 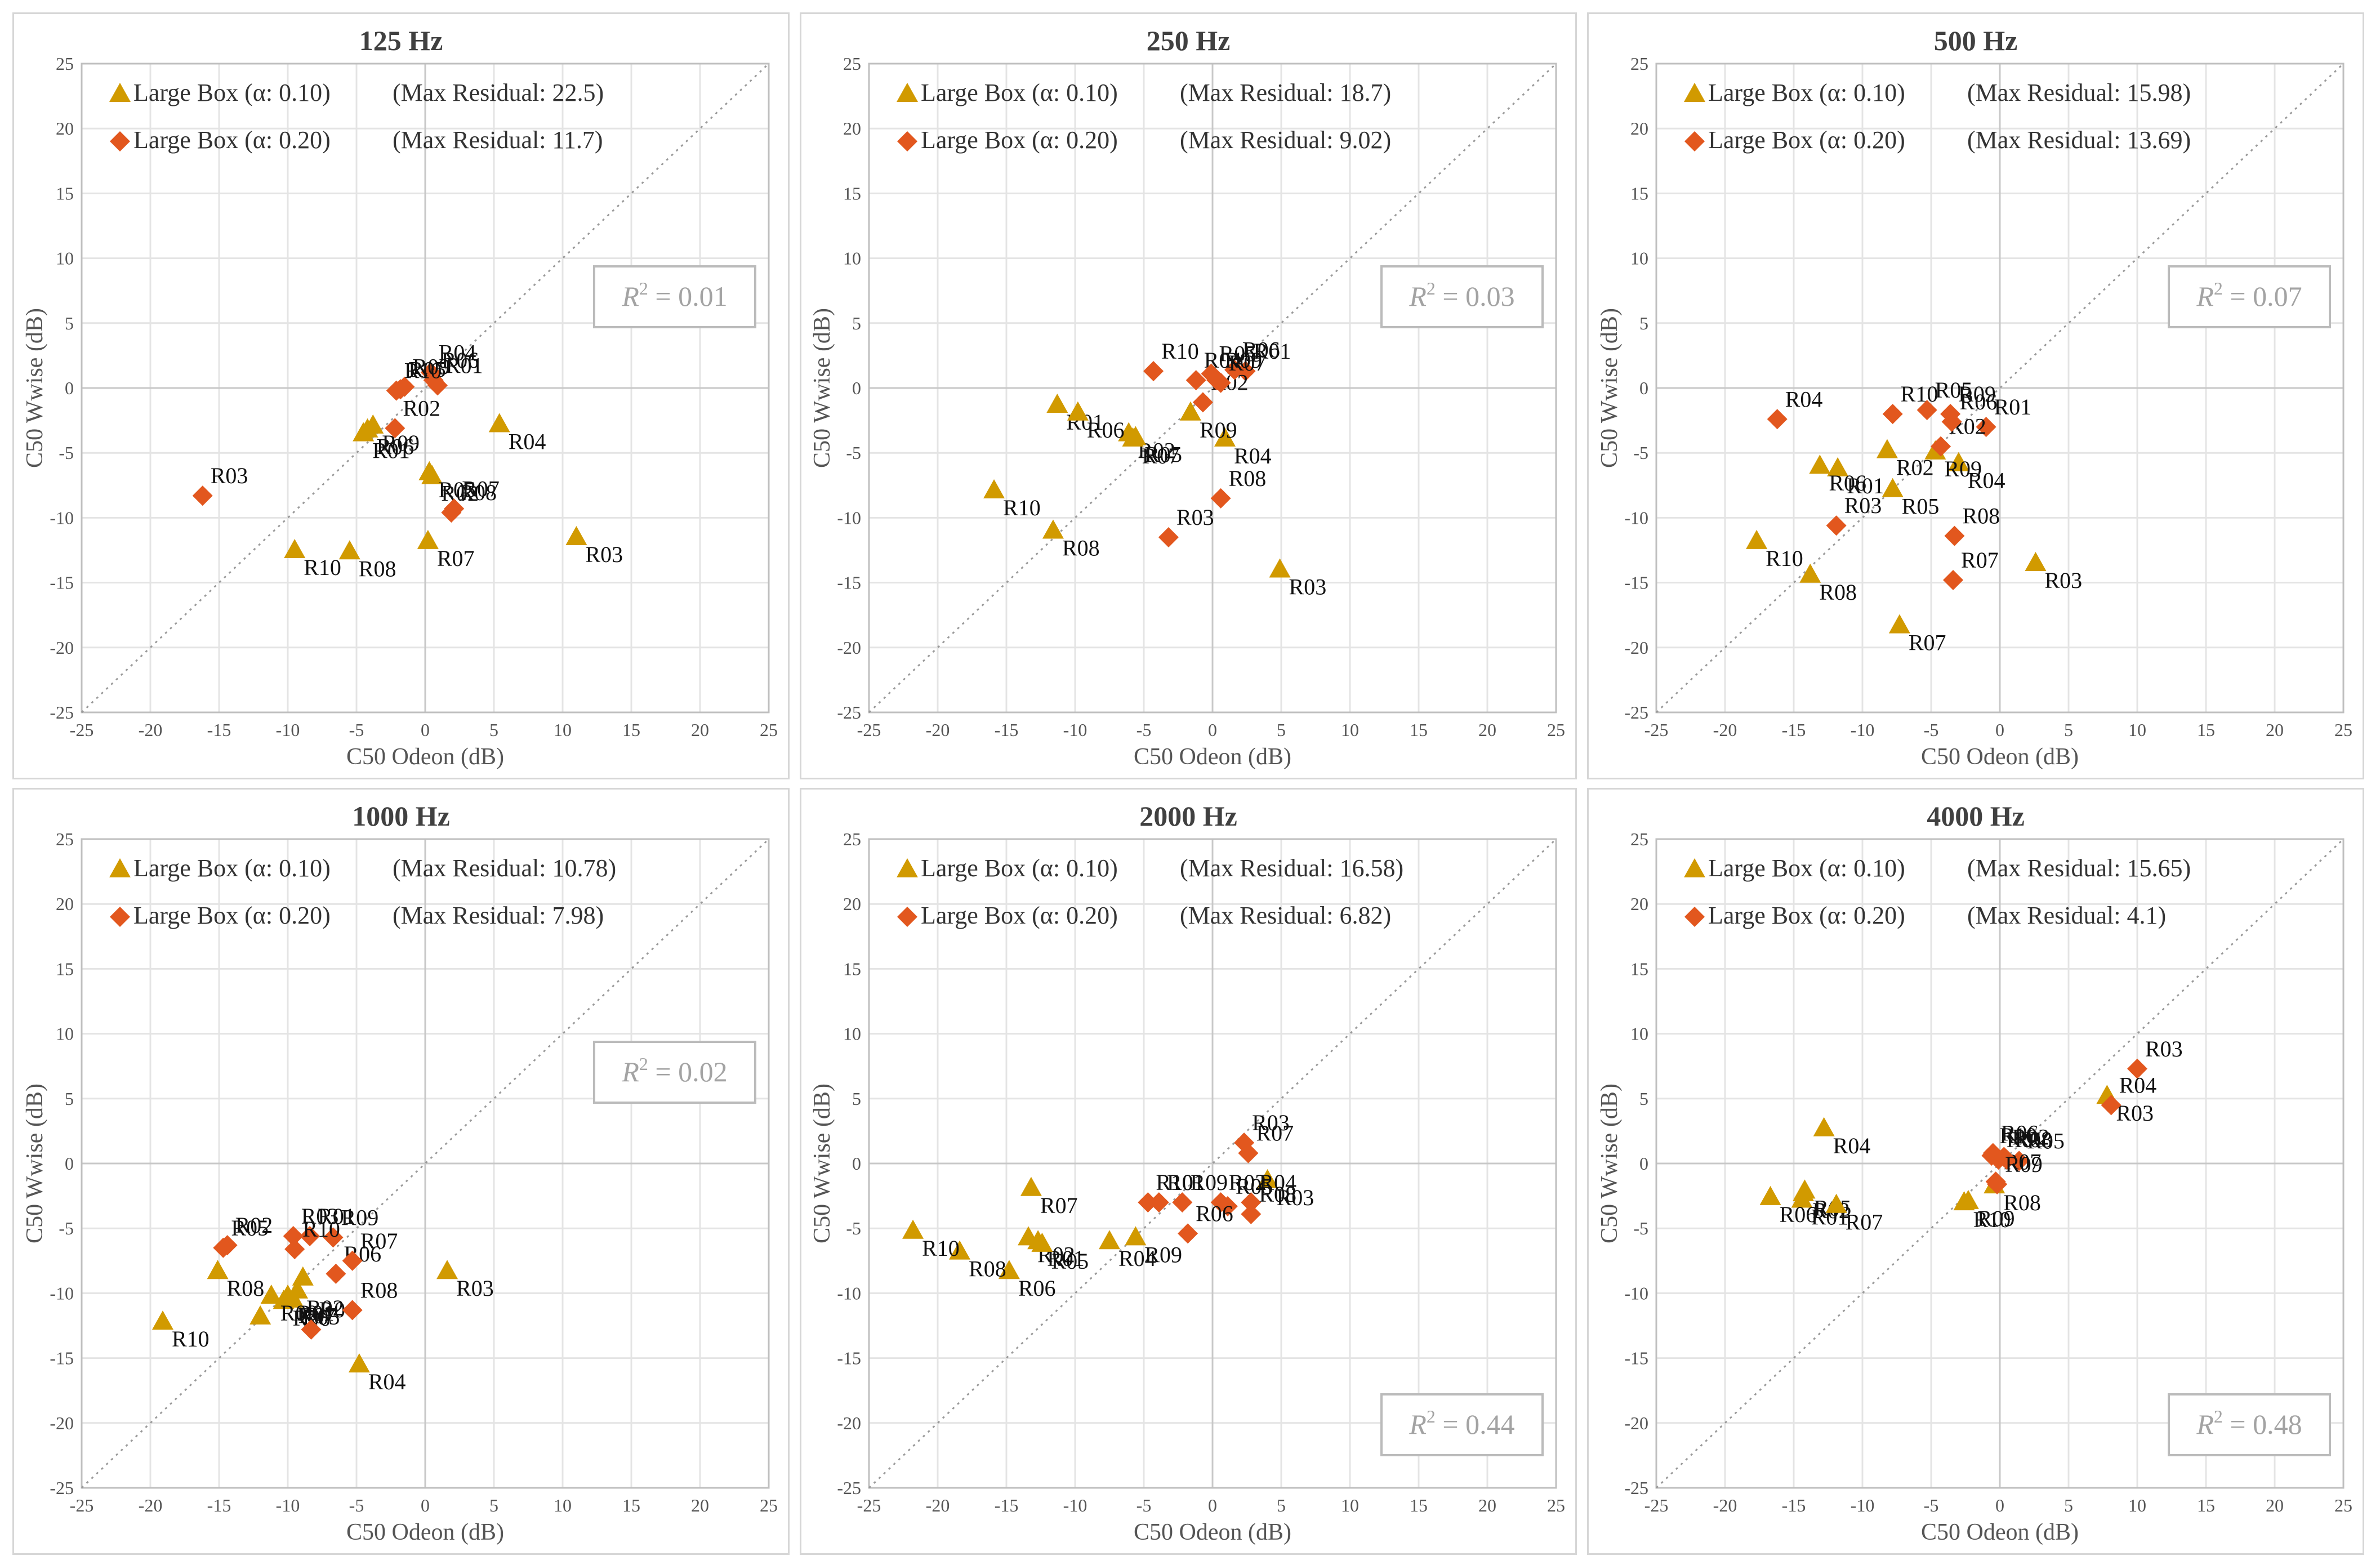 I want to click on point-label: R01, so click(x=316, y=1313).